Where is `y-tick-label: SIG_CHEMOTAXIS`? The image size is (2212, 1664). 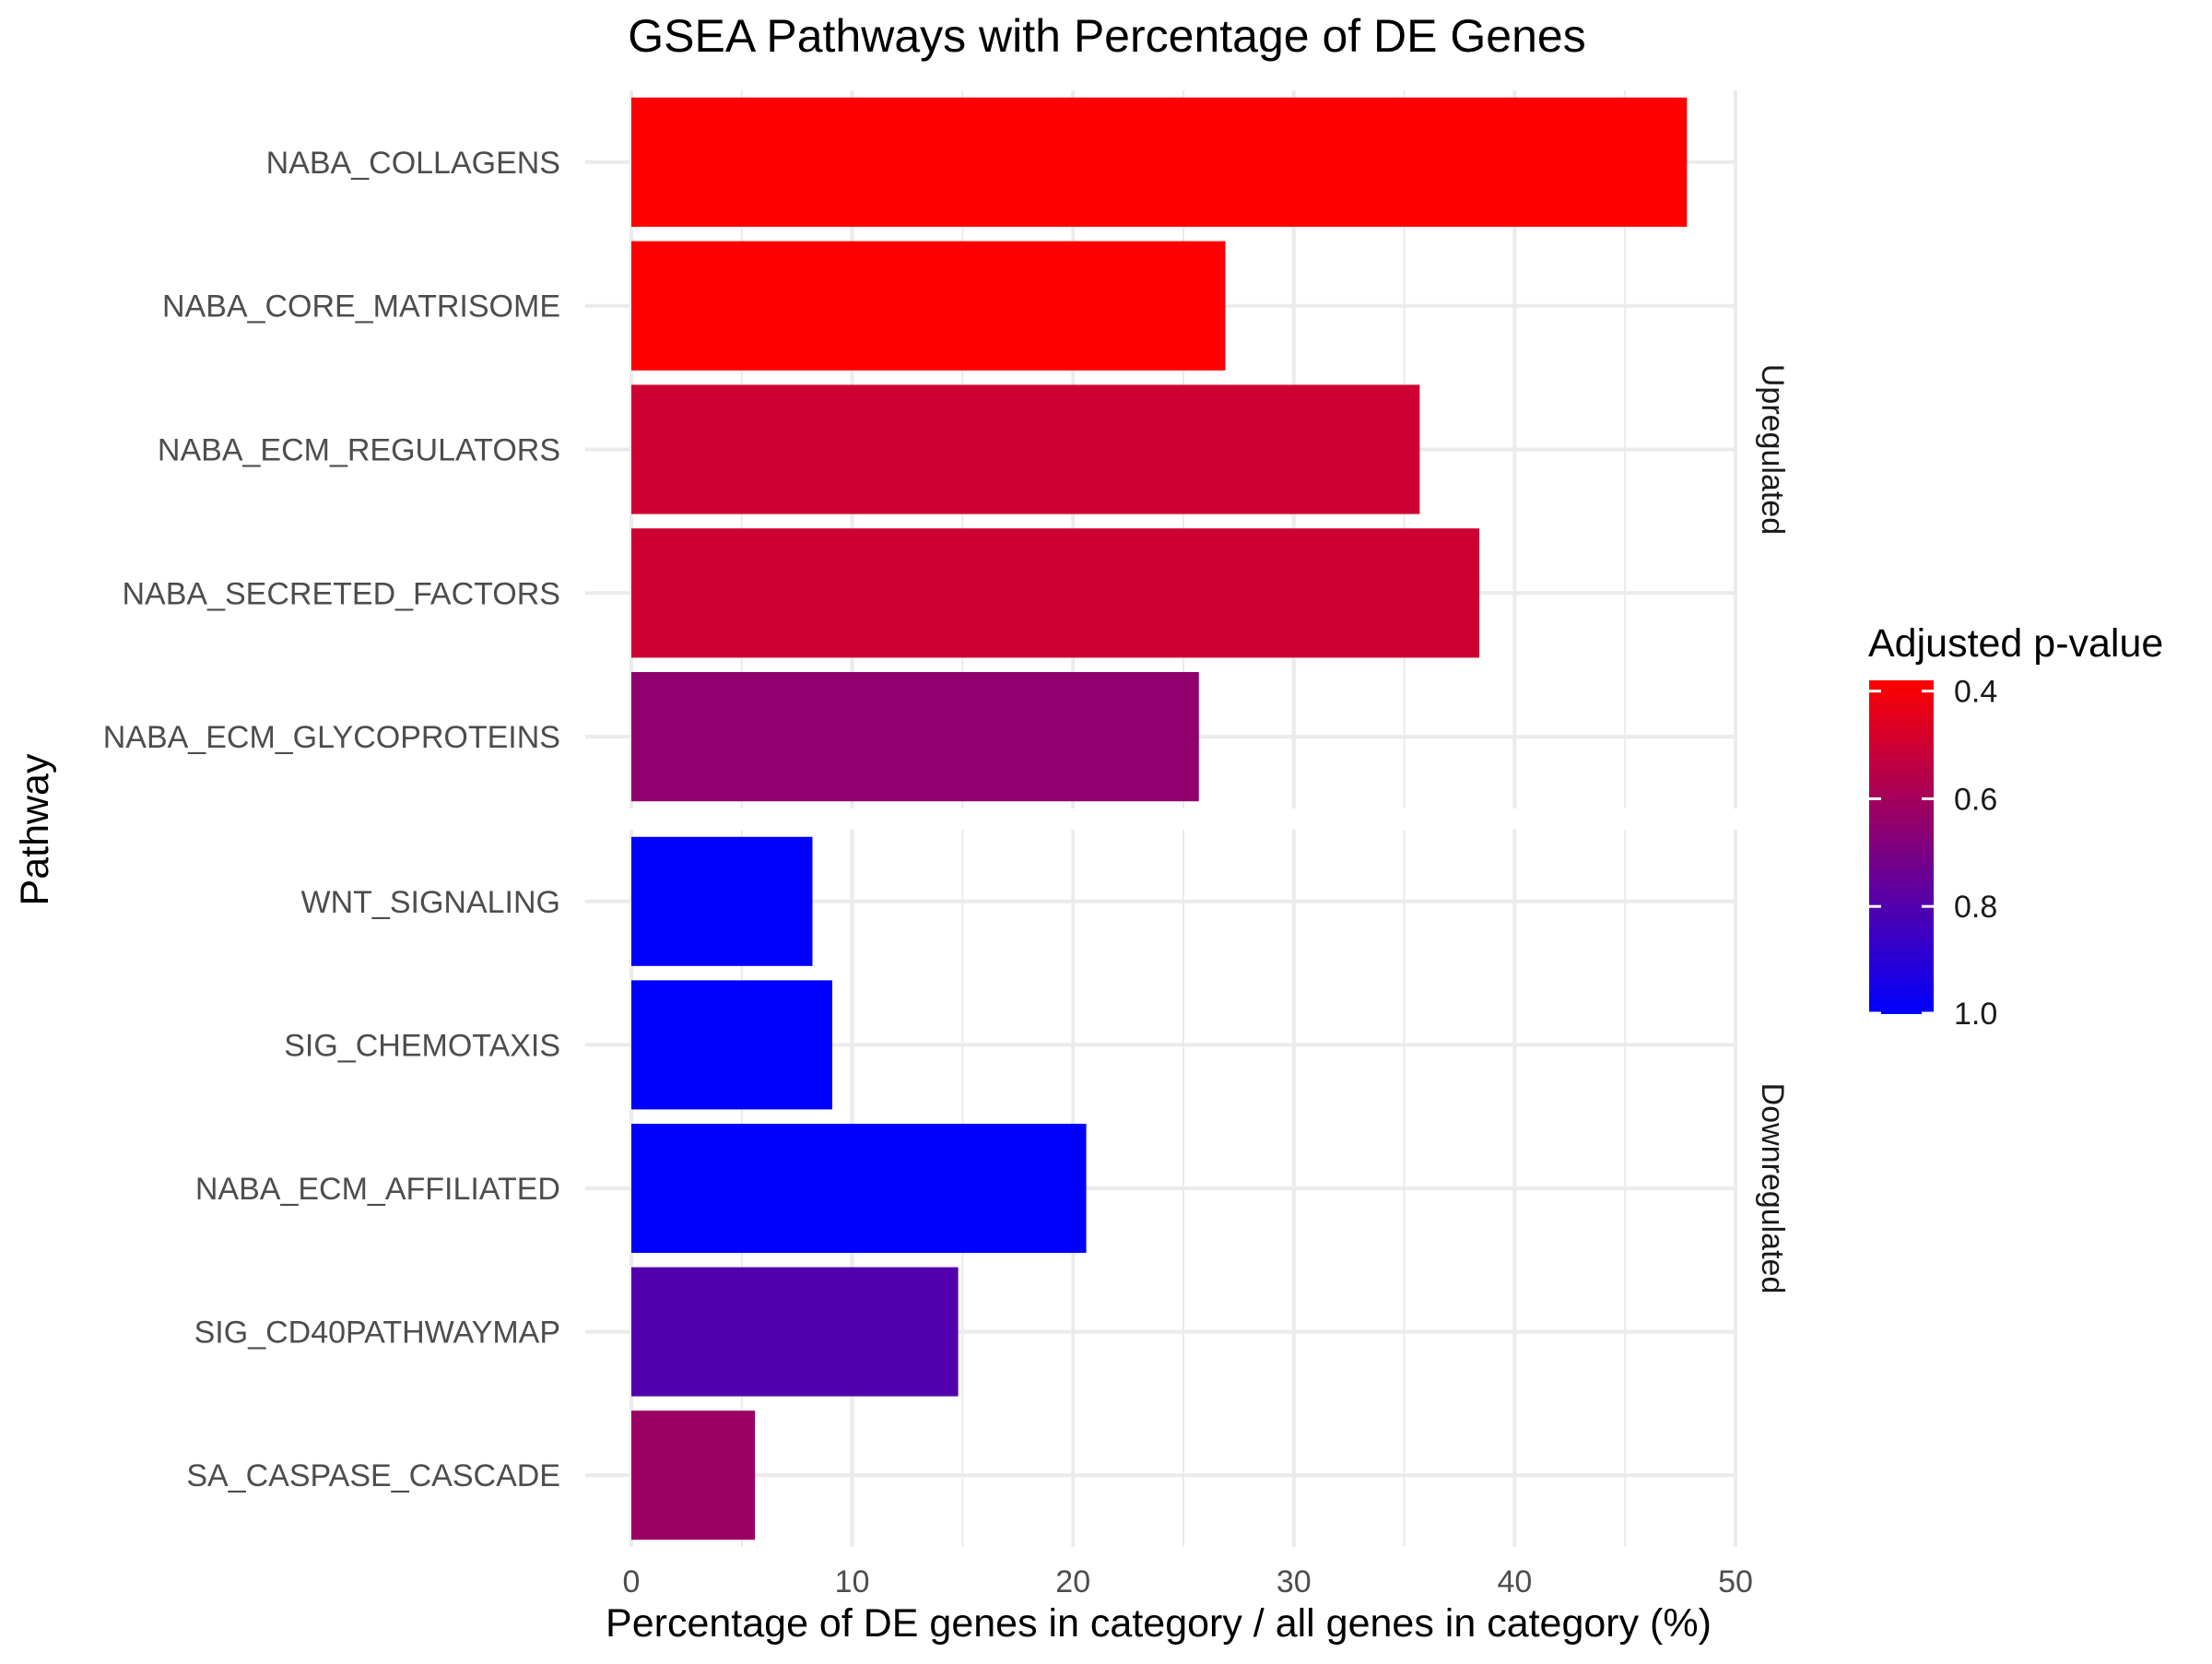 y-tick-label: SIG_CHEMOTAXIS is located at coordinates (422, 1045).